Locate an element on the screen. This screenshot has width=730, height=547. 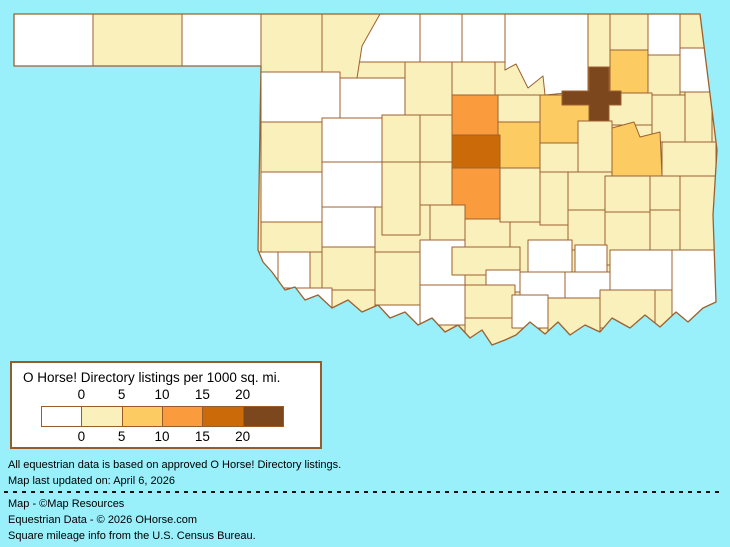
county-mccurtain is located at coordinates (694, 292).